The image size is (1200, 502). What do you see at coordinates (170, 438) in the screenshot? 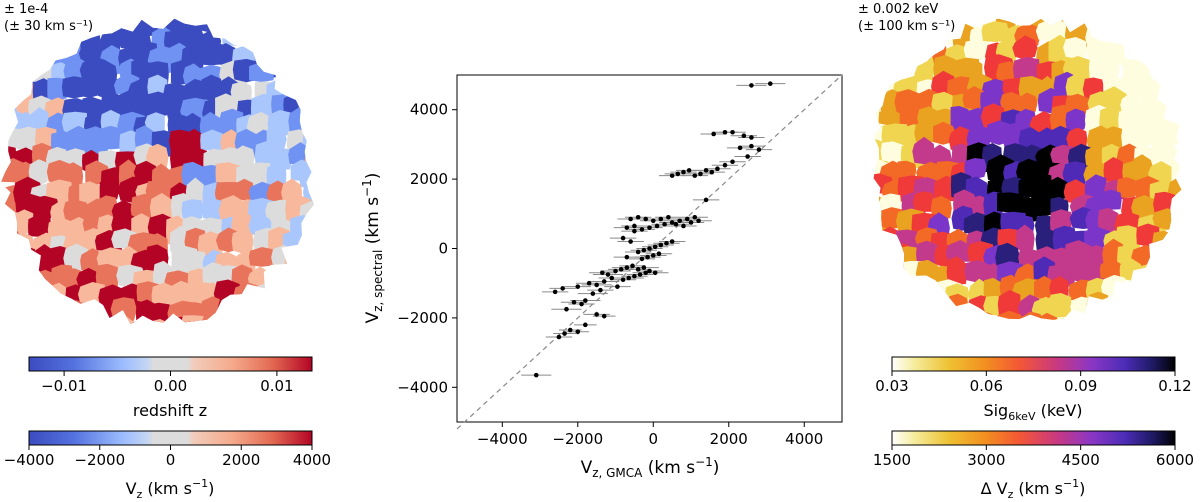
I see `colorbar-velocity` at bounding box center [170, 438].